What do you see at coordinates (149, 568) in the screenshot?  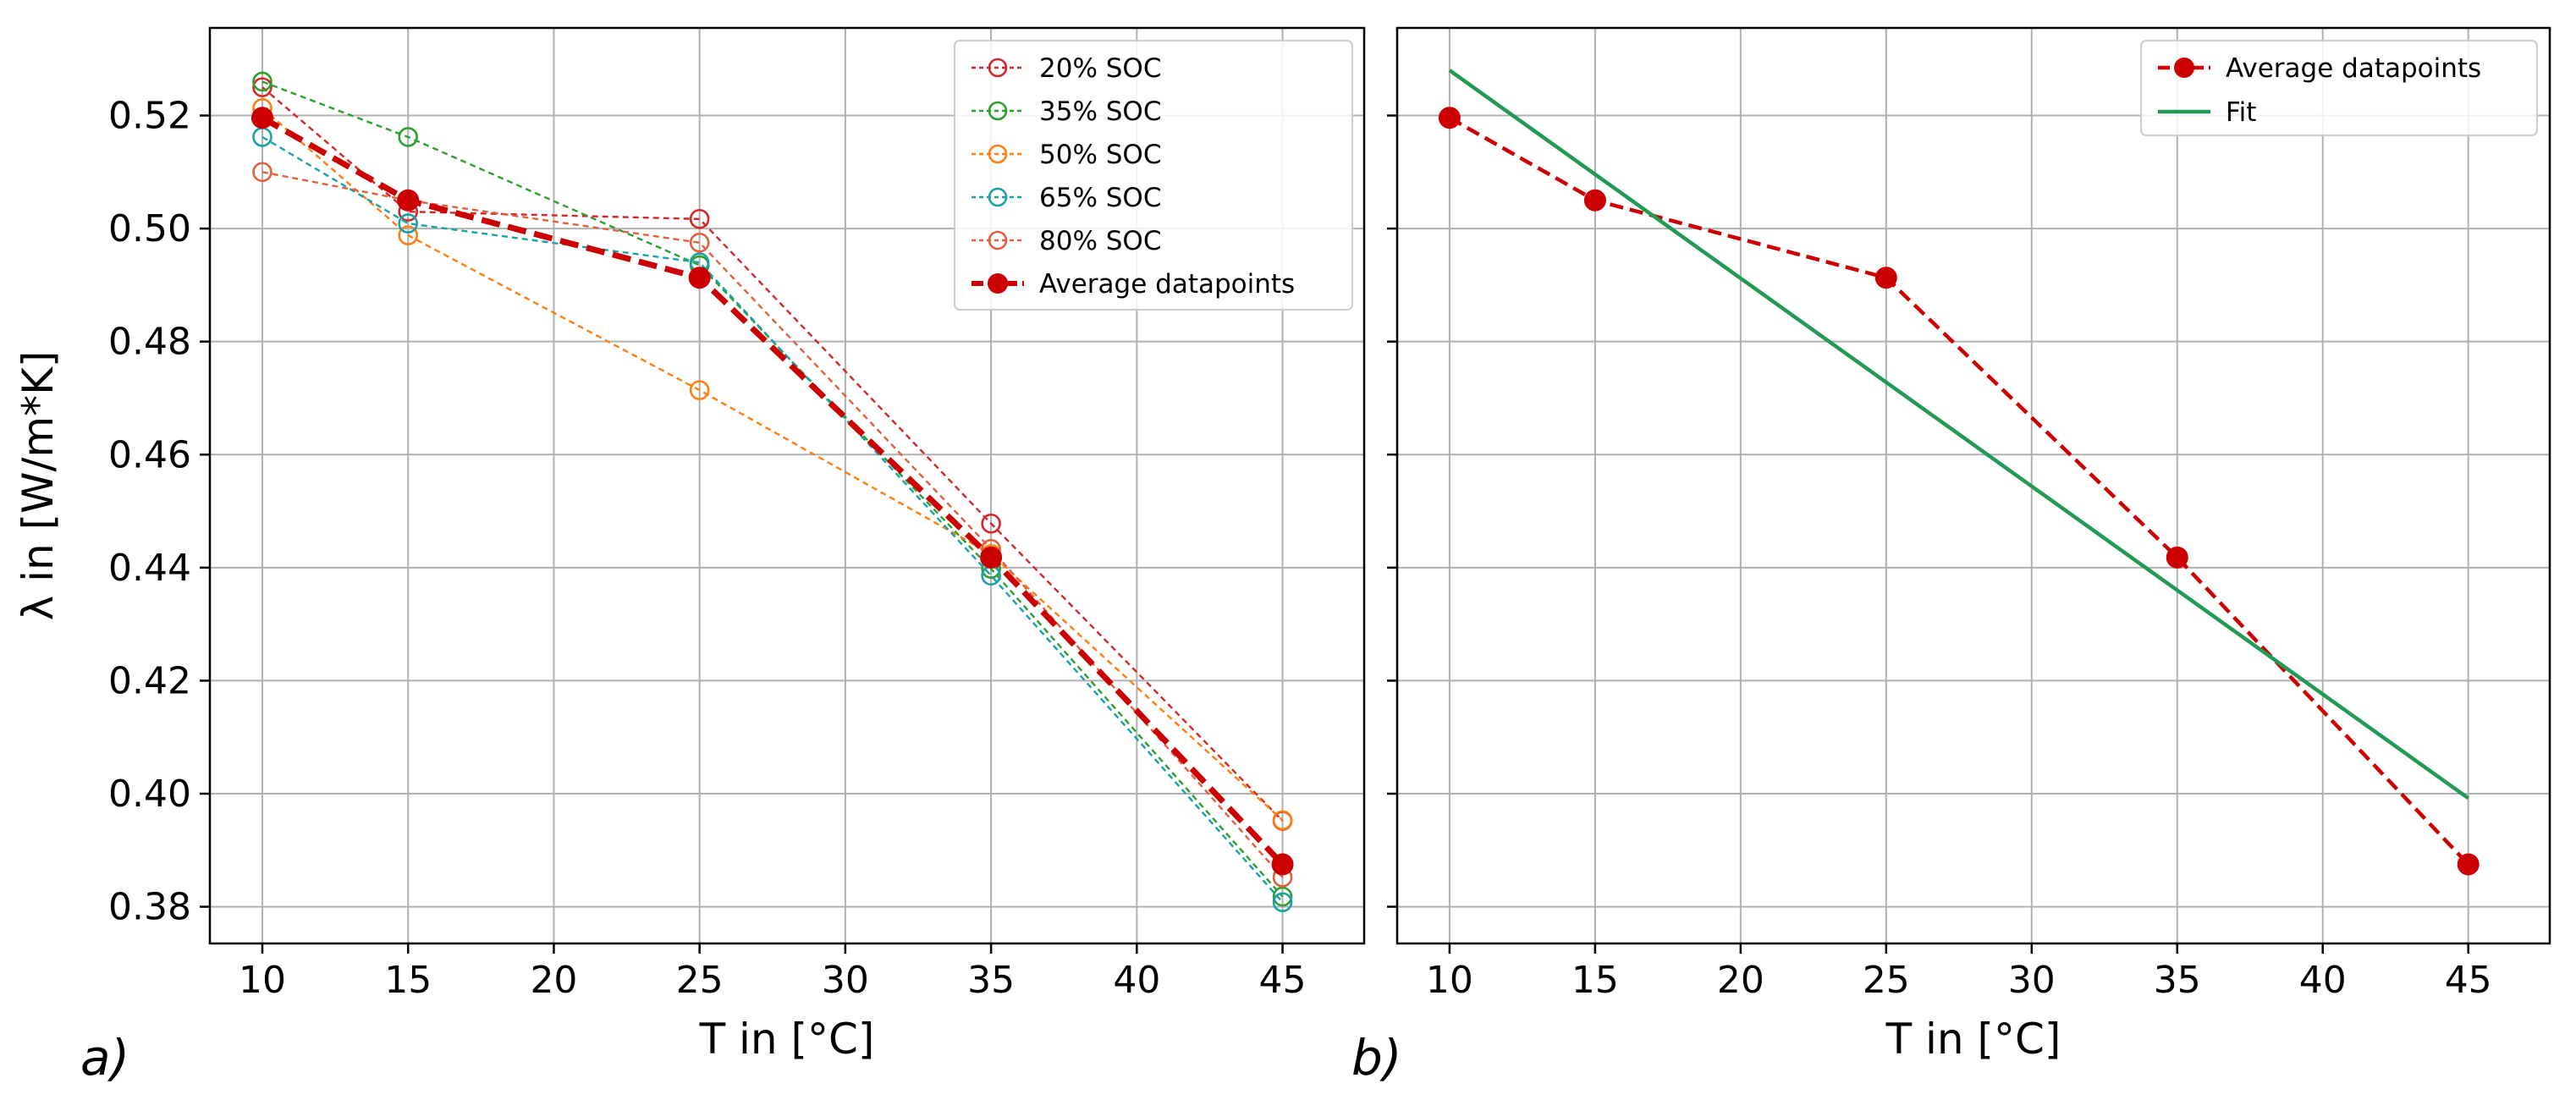 I see `y-tick-label: 0.44` at bounding box center [149, 568].